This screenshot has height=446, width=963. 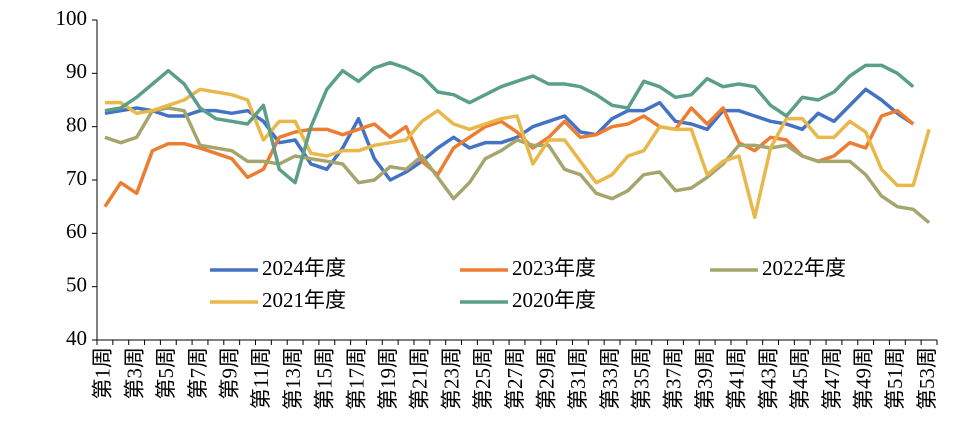 What do you see at coordinates (737, 378) in the screenshot?
I see `x-tick-label: 第41周` at bounding box center [737, 378].